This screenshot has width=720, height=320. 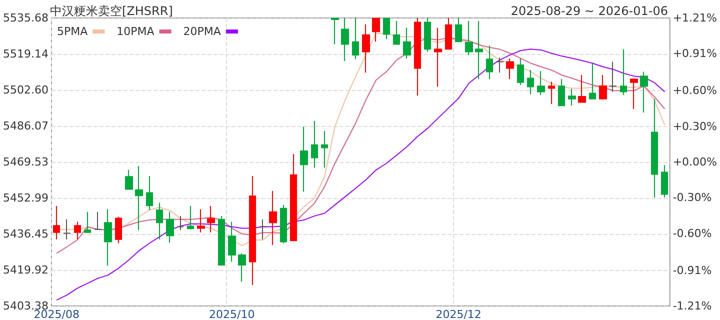 What do you see at coordinates (25, 54) in the screenshot?
I see `y-tick-label: 5519.14` at bounding box center [25, 54].